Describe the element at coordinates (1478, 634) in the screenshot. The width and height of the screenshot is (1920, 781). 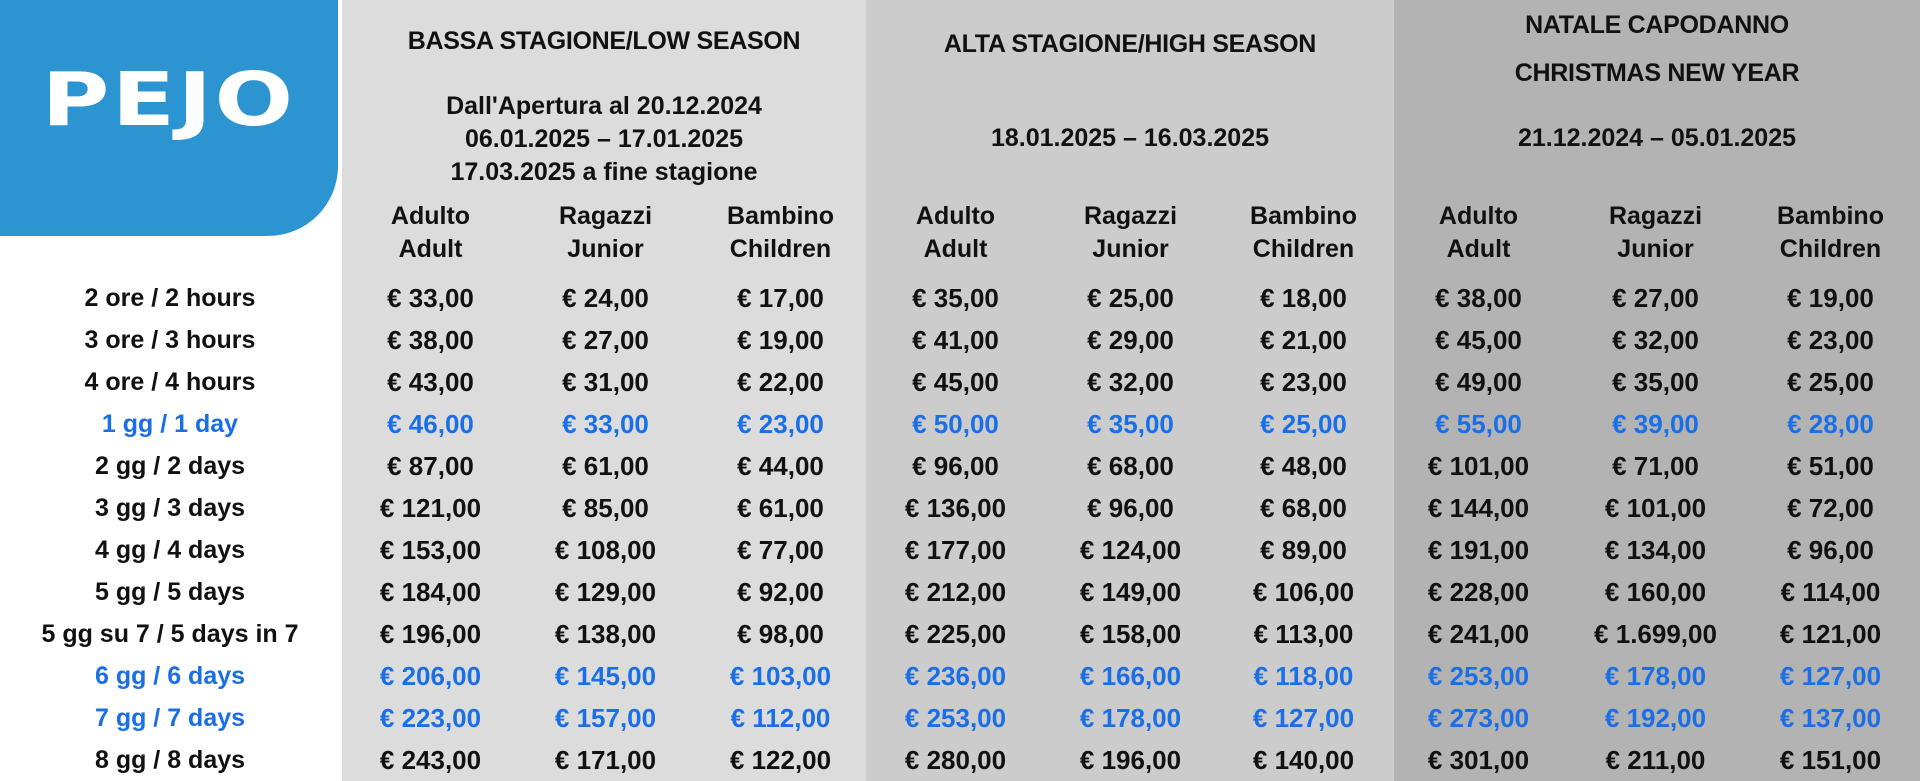
I see `price-cell: € 241,00` at that location.